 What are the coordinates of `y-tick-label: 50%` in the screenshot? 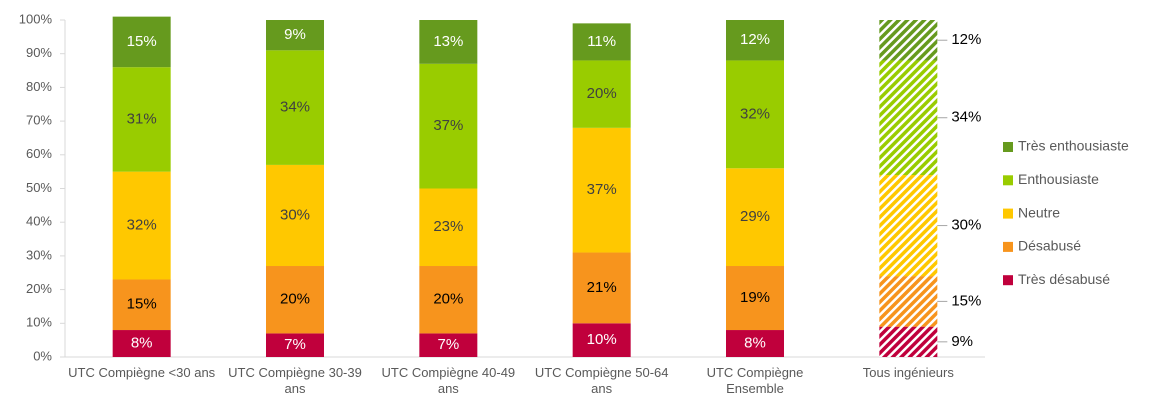 It's located at (39, 187).